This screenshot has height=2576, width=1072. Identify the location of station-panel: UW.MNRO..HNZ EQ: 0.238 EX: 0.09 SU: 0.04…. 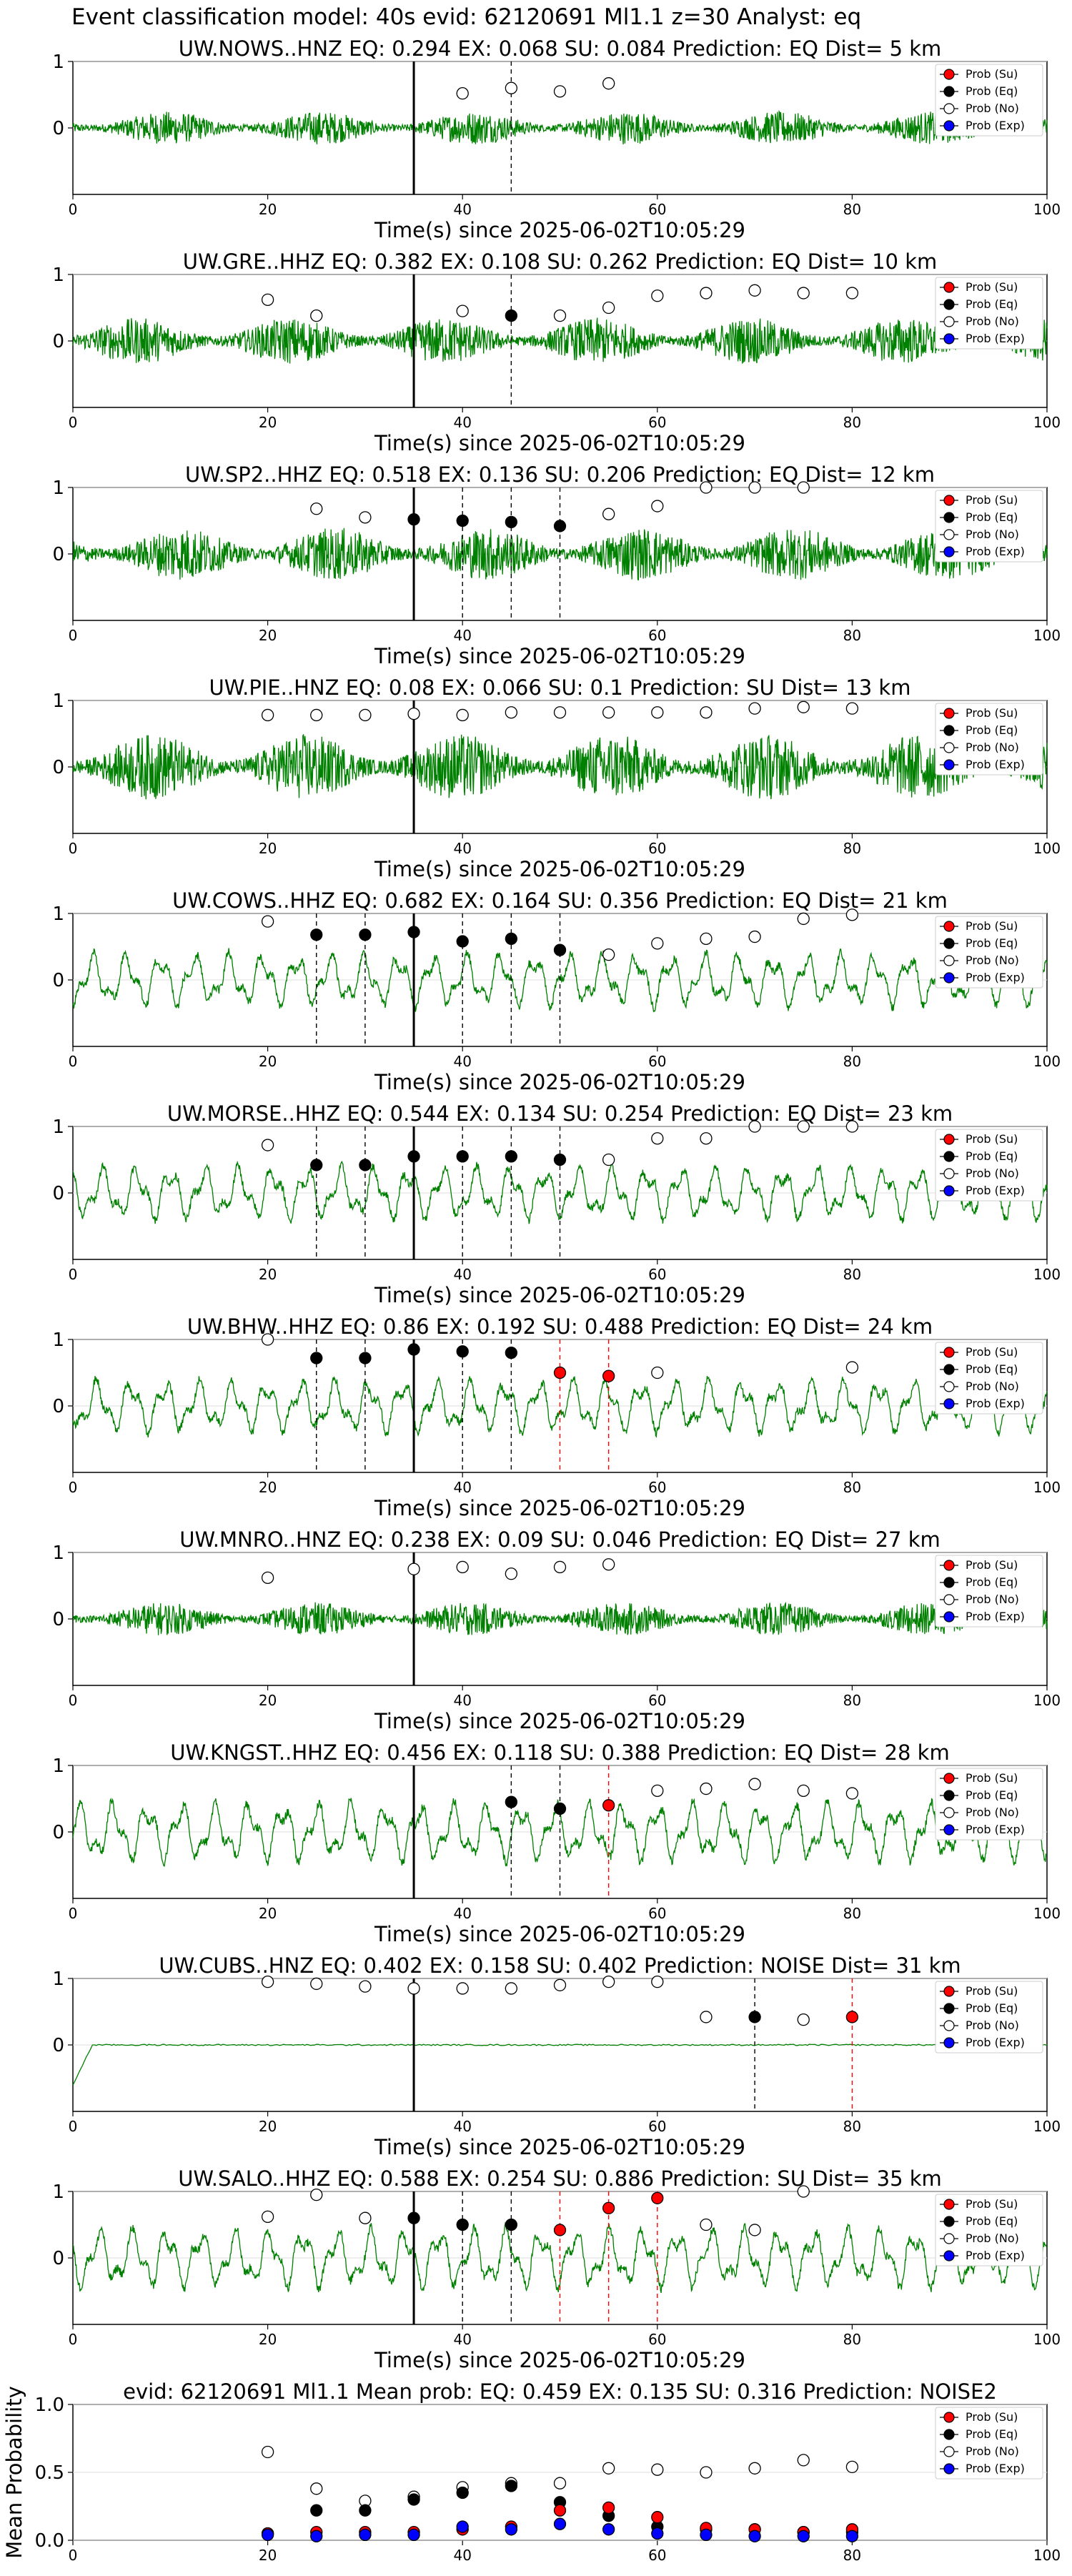
(556, 1630).